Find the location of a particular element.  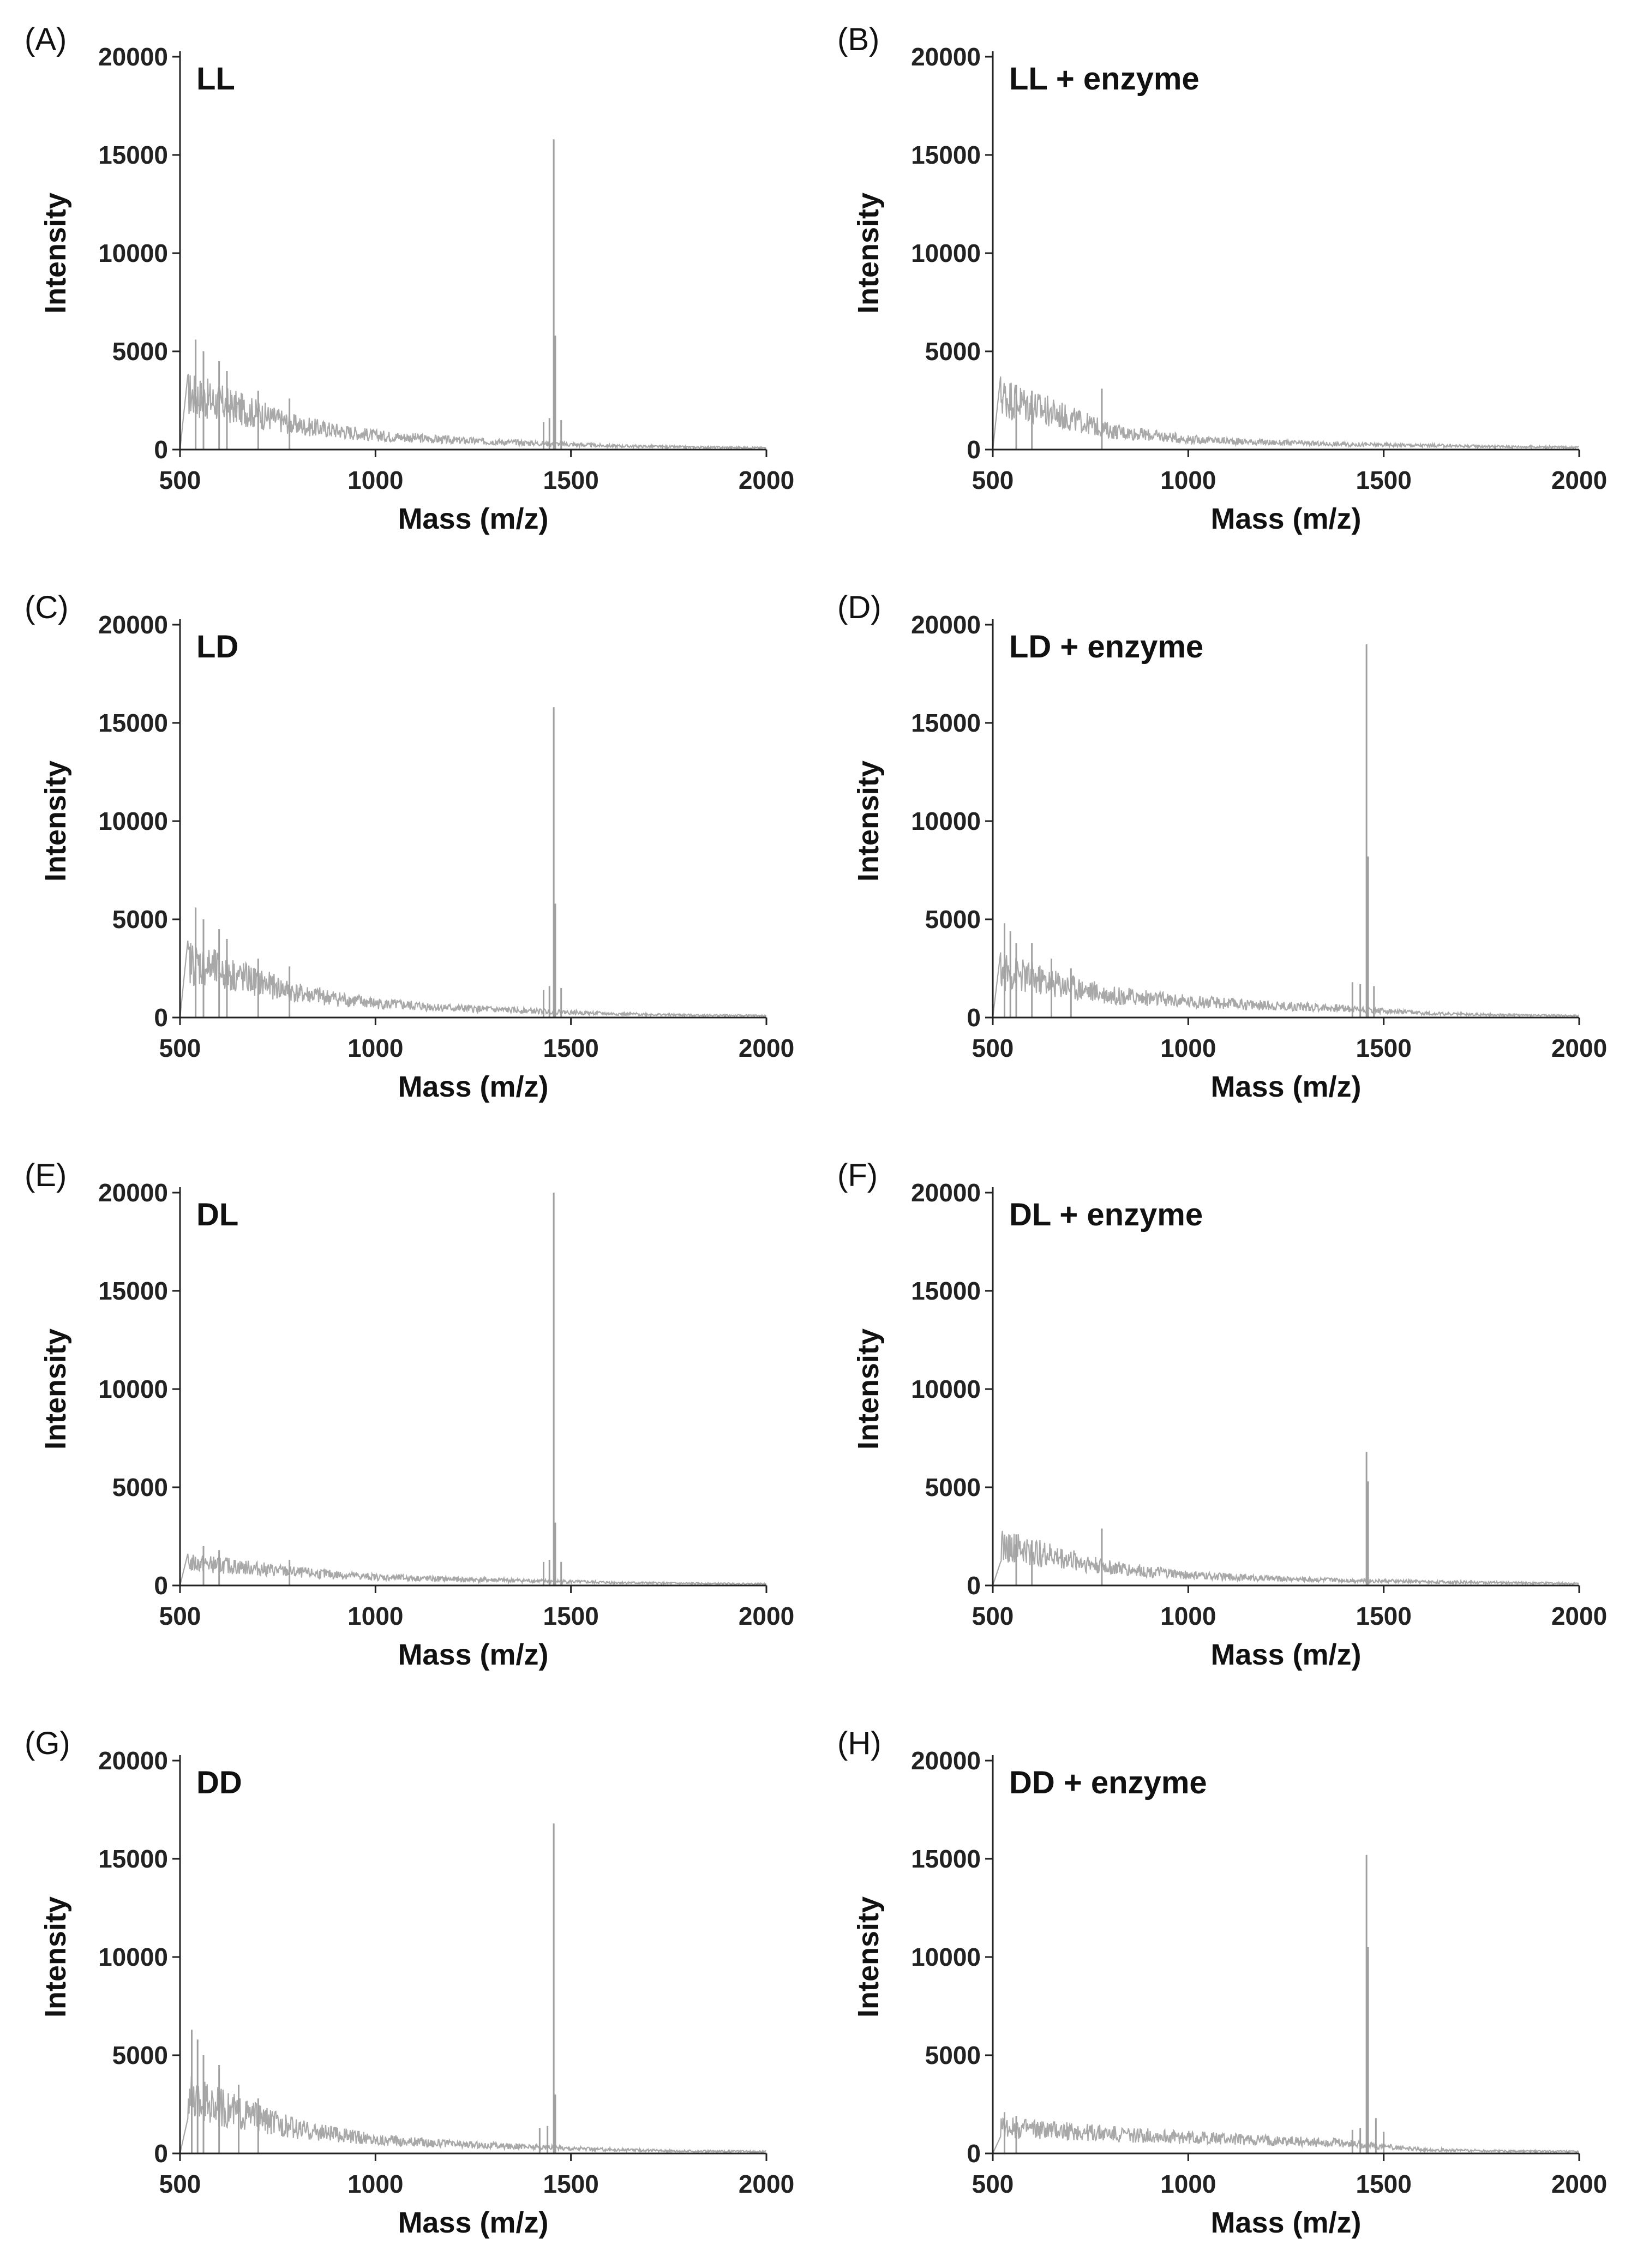

panel-e-xtick-1000: 1000 is located at coordinates (375, 1616).